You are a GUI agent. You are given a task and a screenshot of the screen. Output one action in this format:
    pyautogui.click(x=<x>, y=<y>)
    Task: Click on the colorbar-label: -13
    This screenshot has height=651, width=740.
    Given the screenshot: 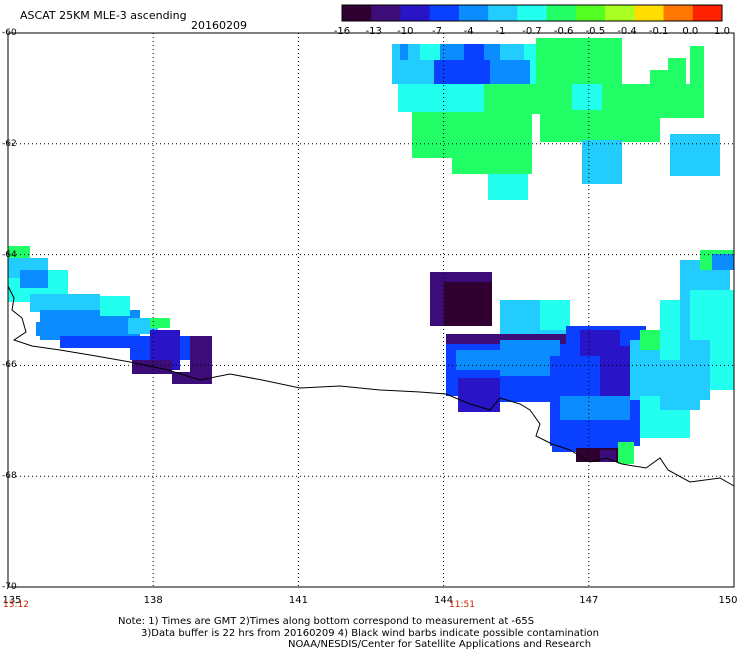 What is the action you would take?
    pyautogui.click(x=373, y=31)
    